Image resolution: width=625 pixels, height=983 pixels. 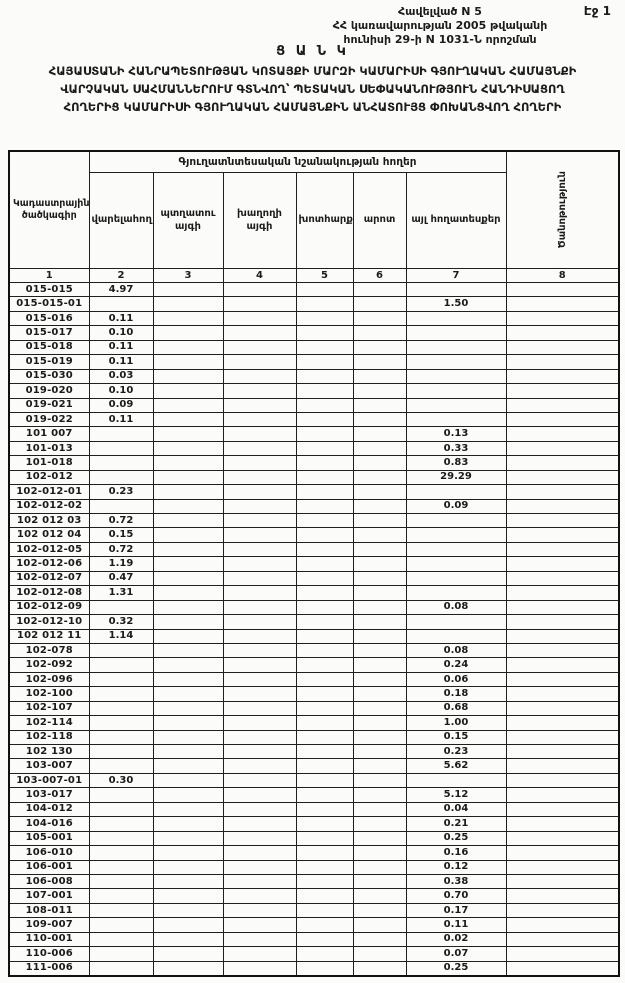 What do you see at coordinates (324, 220) in the screenshot?
I see `header-hayfield: խոտհարք` at bounding box center [324, 220].